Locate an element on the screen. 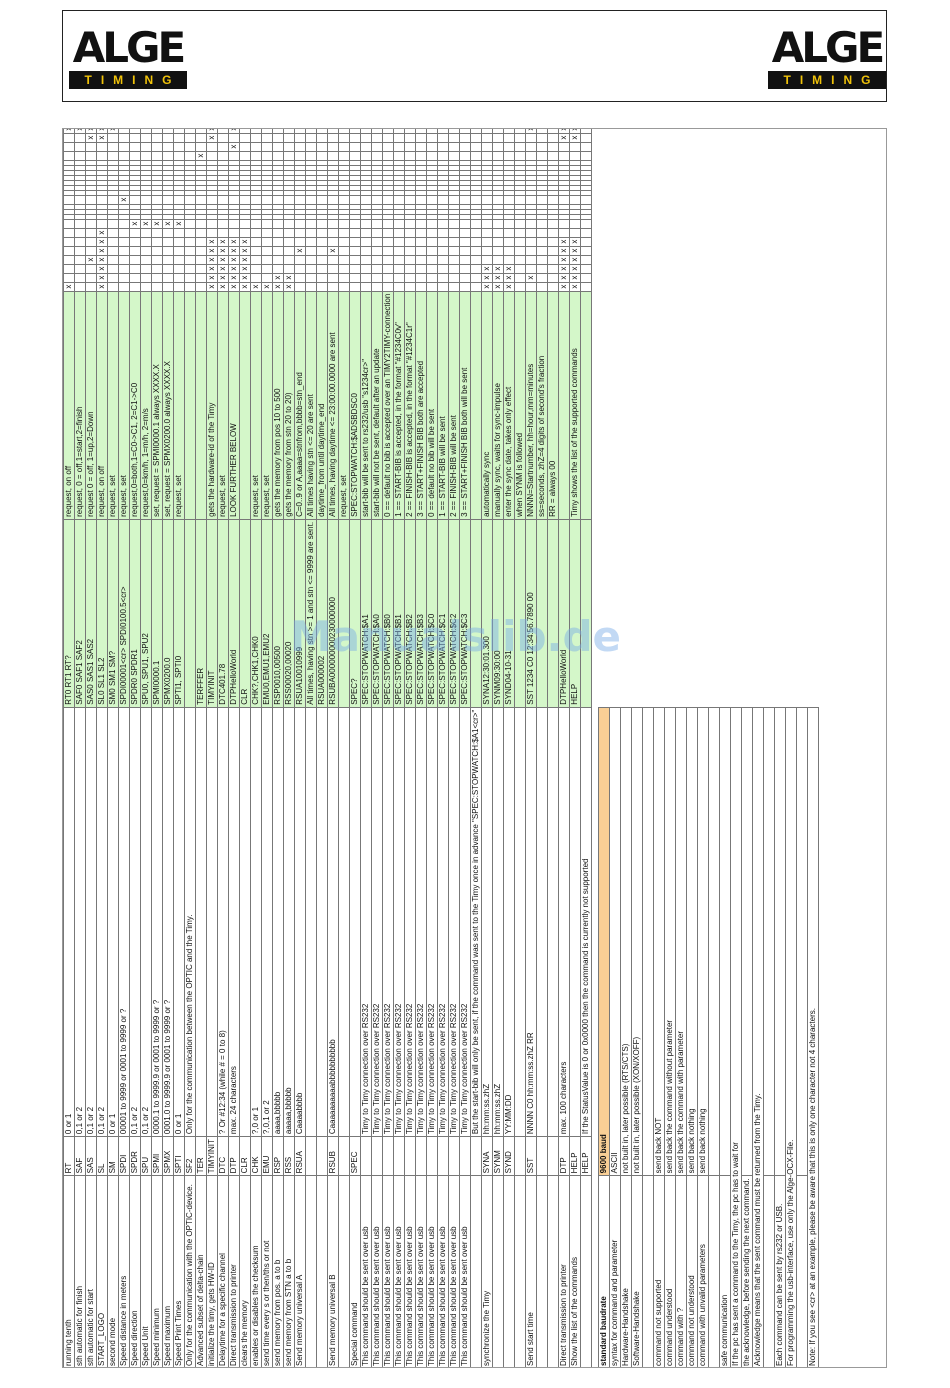 Image resolution: width=950 pixels, height=1388 pixels. cell-cmd: DTC is located at coordinates (223, 1156).